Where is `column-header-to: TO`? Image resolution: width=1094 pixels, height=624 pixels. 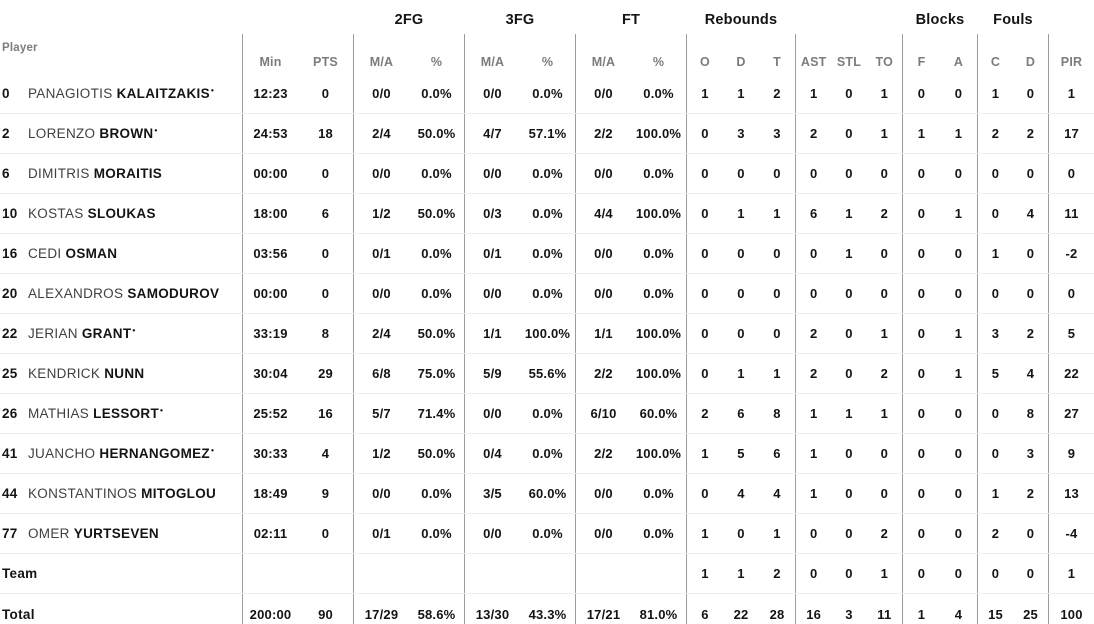
column-header-to: TO is located at coordinates (884, 62).